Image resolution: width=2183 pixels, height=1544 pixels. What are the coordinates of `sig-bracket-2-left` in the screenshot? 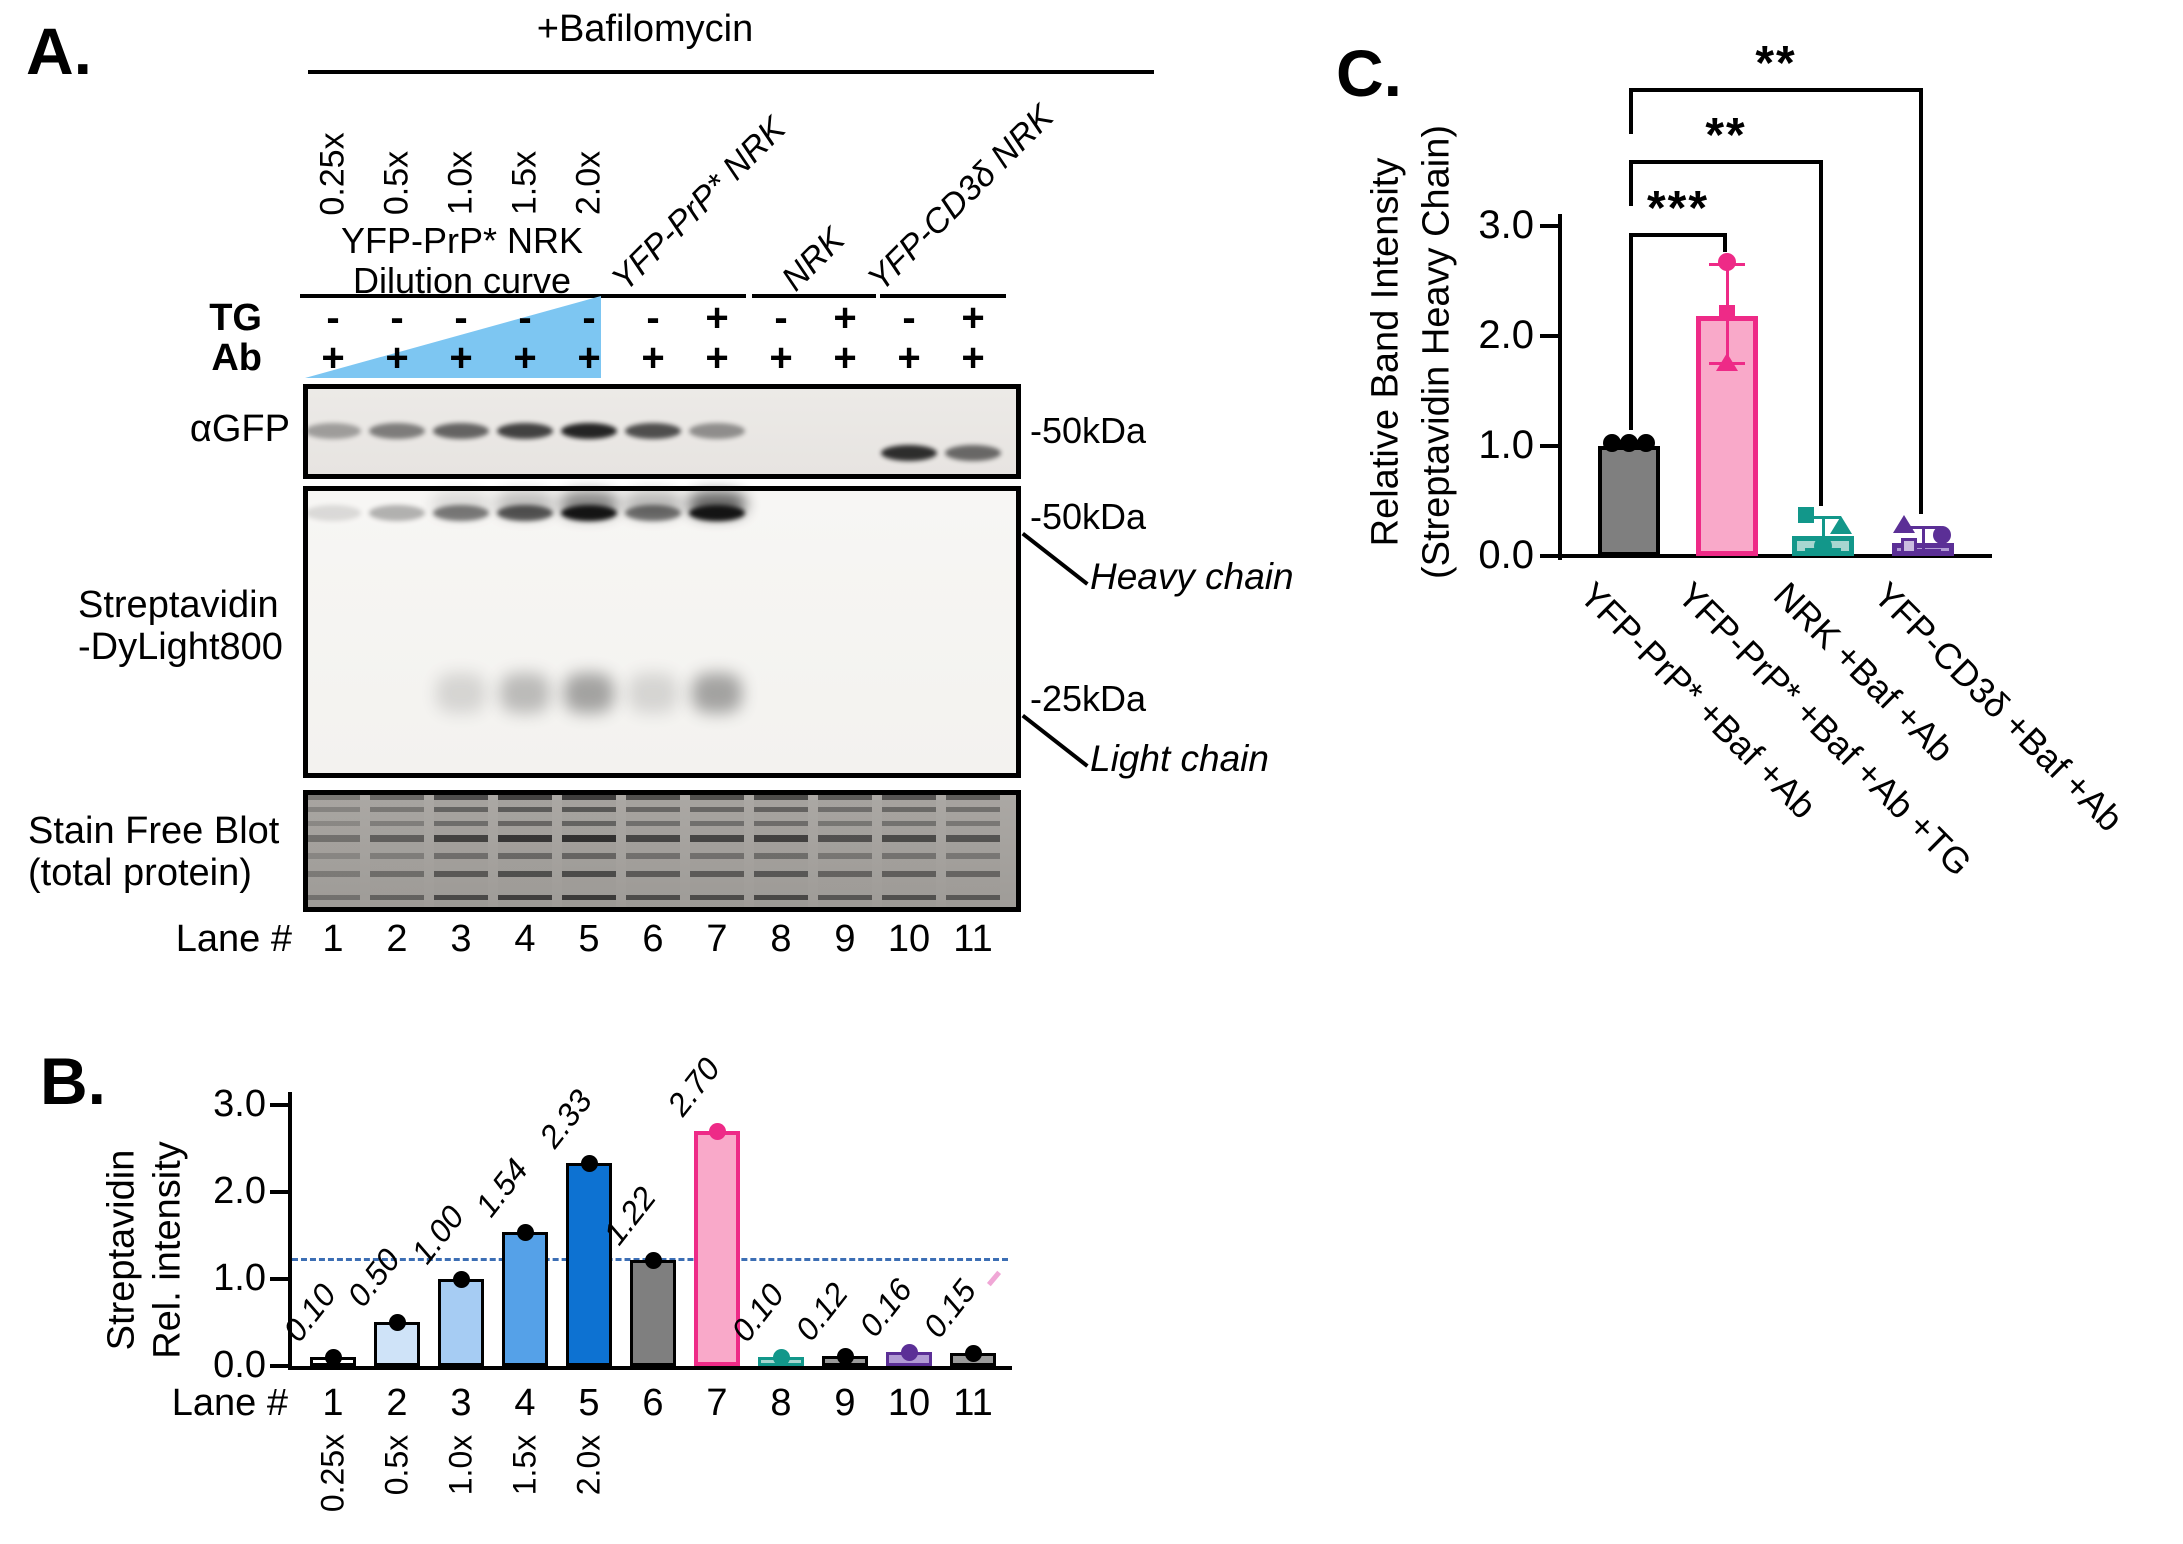 It's located at (1631, 183).